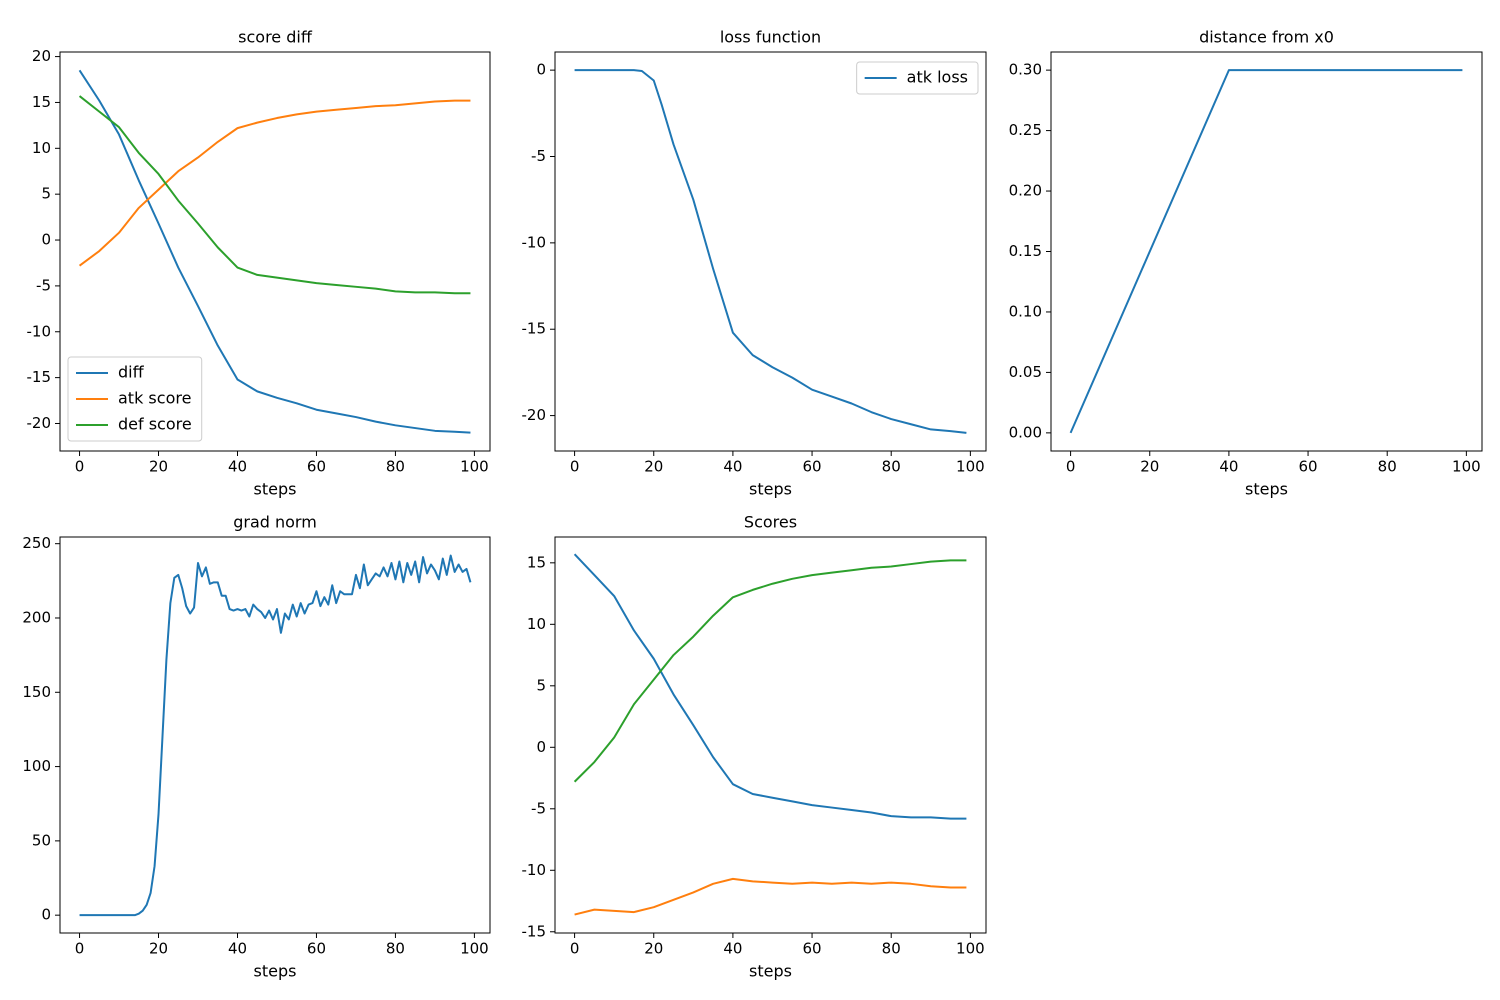  I want to click on chart-title: score diff, so click(275, 37).